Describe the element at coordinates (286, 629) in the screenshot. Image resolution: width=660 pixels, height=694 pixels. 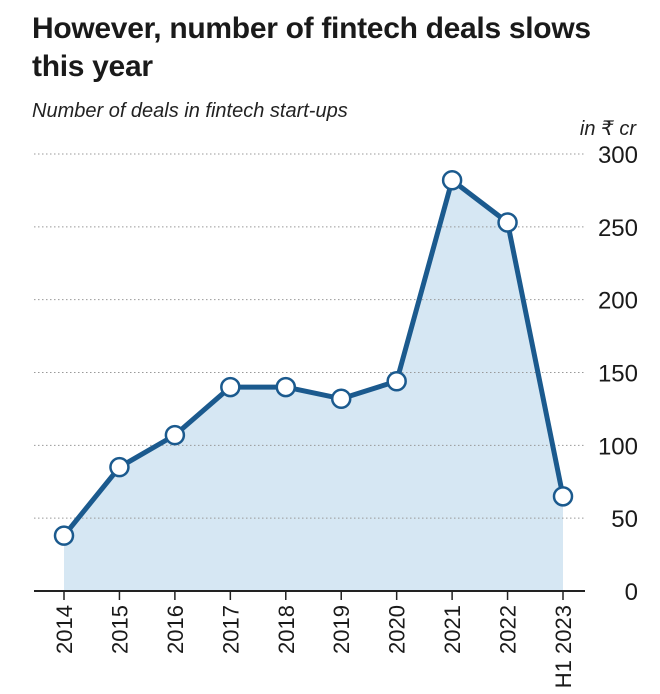
I see `x-tick-label: 2018` at that location.